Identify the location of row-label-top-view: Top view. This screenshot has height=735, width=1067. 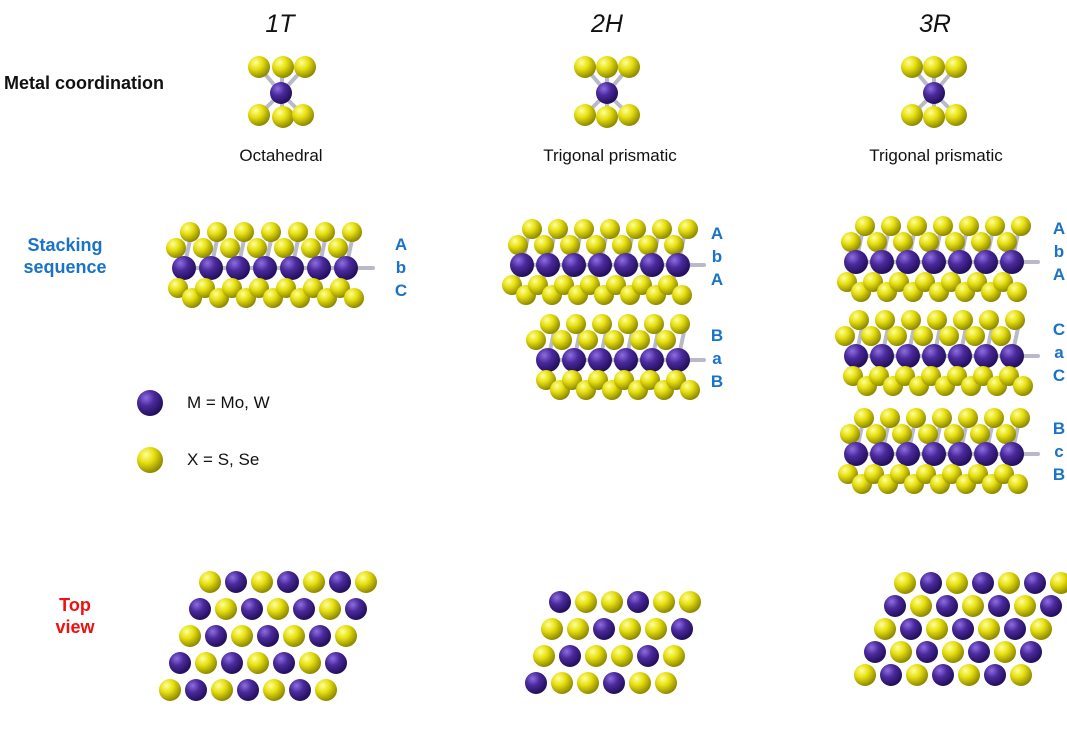
(75, 616).